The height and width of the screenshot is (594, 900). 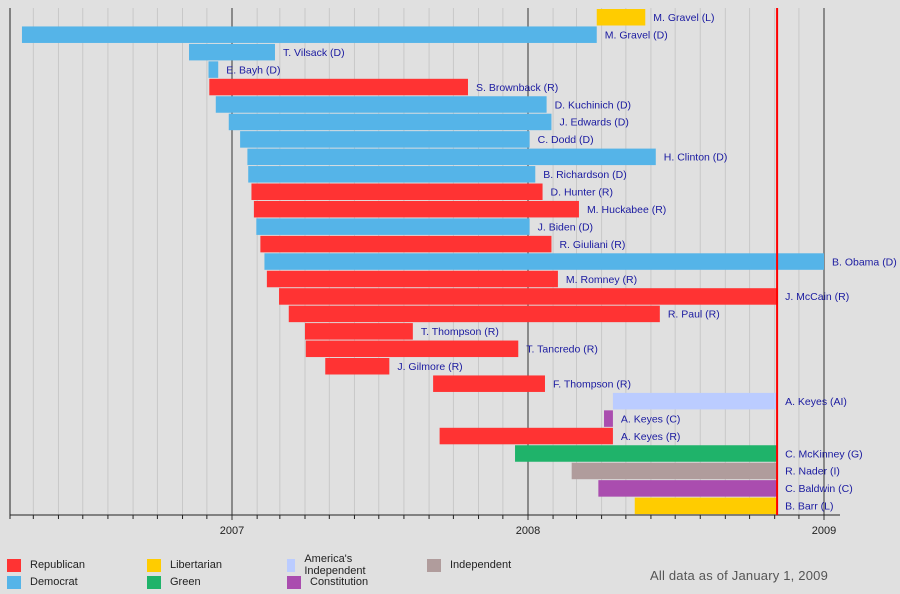 I want to click on candidate-label: R. Paul (R), so click(x=694, y=315).